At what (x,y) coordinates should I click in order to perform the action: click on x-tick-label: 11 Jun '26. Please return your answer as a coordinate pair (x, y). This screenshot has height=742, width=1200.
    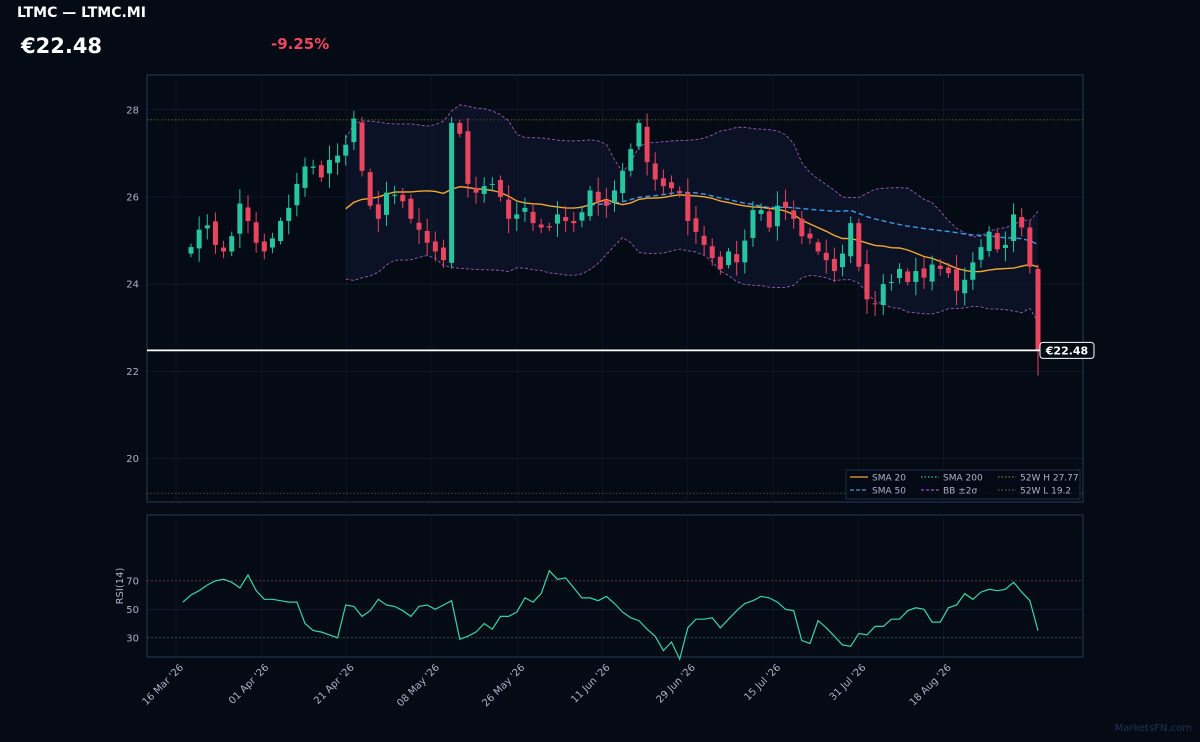
    Looking at the image, I should click on (590, 683).